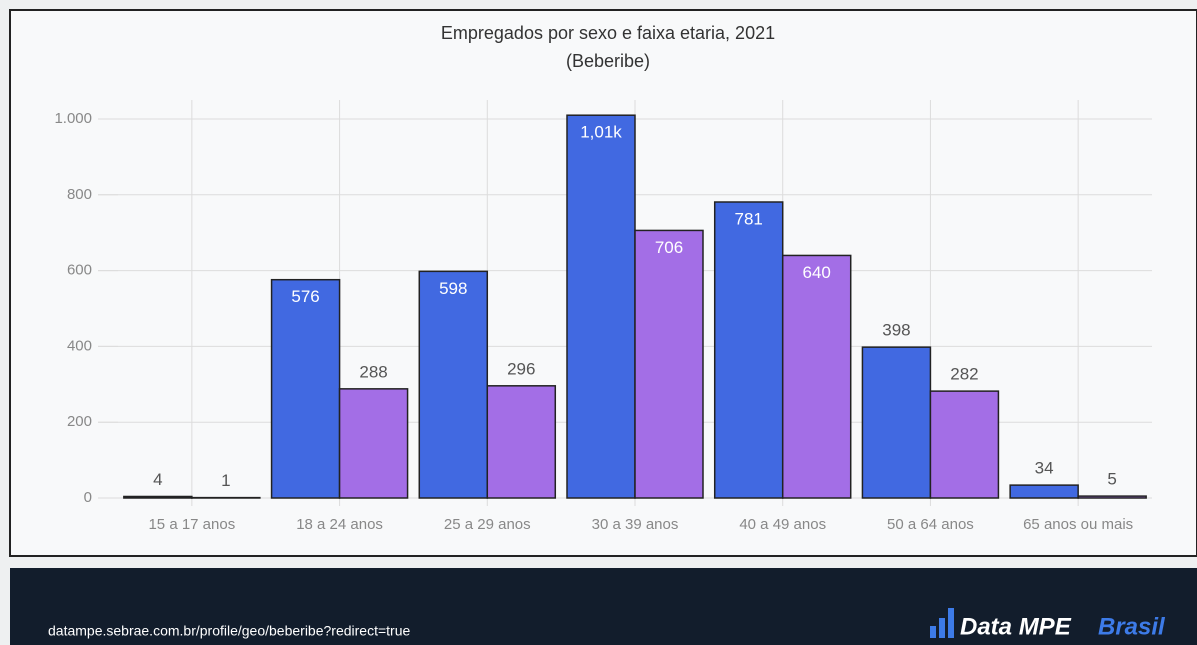 The width and height of the screenshot is (1197, 645). I want to click on x-tick-label: 25 a 29 anos, so click(487, 524).